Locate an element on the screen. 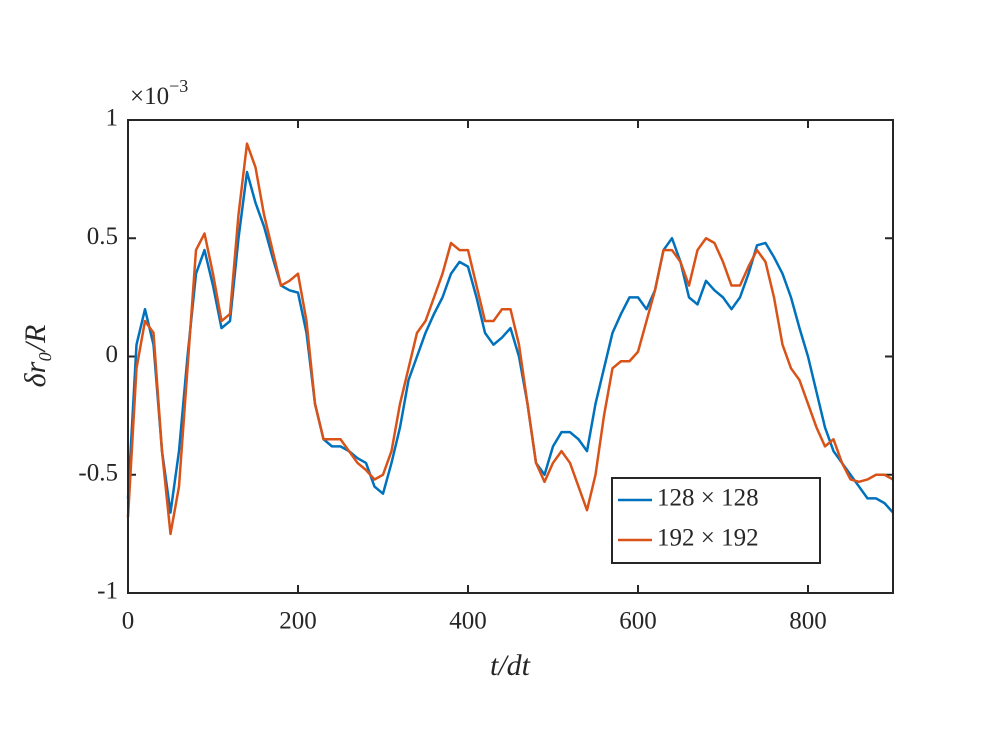 The height and width of the screenshot is (740, 987). legend-label: 192 × 192 is located at coordinates (708, 538).